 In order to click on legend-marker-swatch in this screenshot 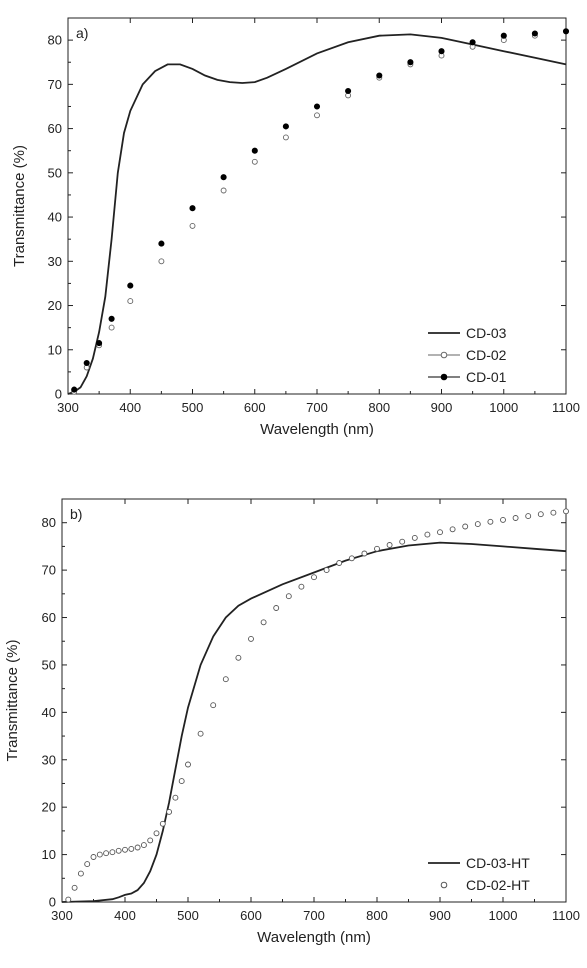, I will do `click(444, 377)`.